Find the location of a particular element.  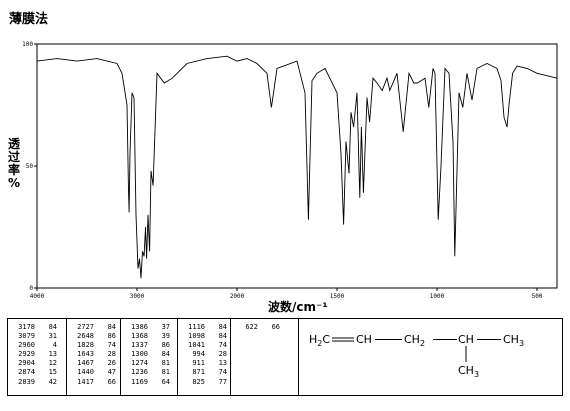

peak-row: 1169 64 is located at coordinates (149, 382).